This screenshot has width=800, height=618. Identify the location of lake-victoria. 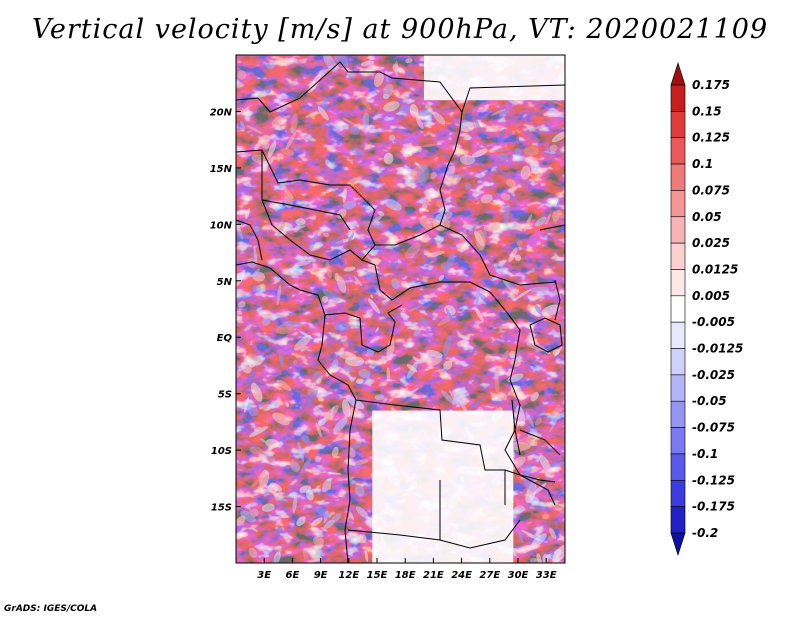
(546, 335).